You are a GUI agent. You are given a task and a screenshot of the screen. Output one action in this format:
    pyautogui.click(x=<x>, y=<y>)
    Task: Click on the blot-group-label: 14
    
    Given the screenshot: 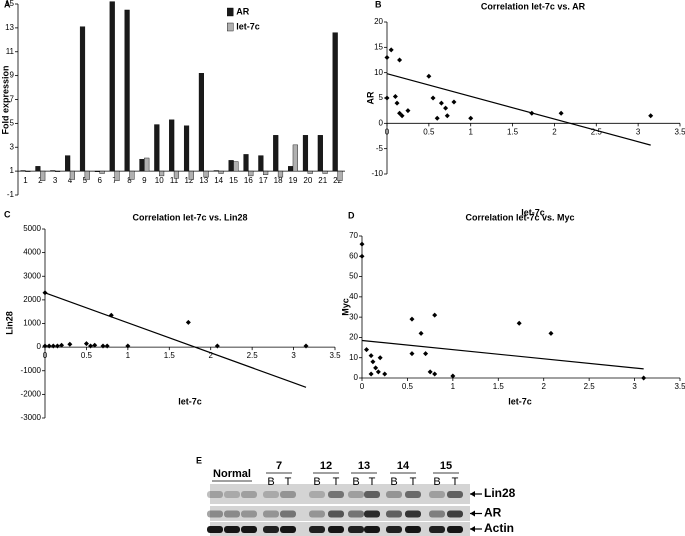 What is the action you would take?
    pyautogui.click(x=403, y=466)
    